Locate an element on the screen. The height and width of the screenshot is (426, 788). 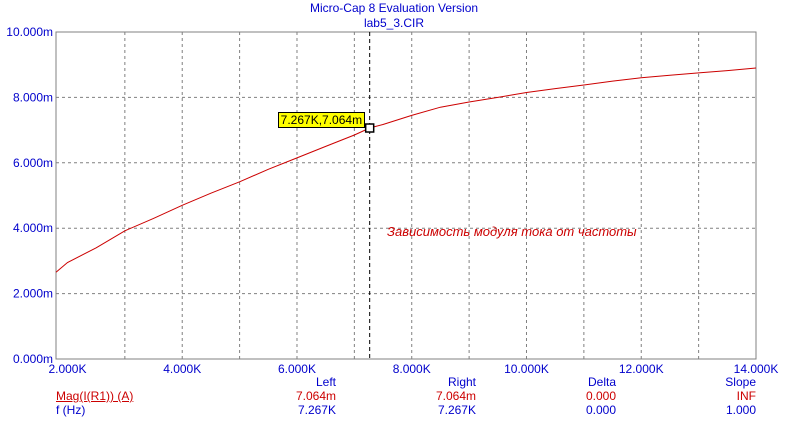
y-axis-ticks: 0.000m 2.000m 4.000m 6.000m 8.000m 10.000m is located at coordinates (29, 195).